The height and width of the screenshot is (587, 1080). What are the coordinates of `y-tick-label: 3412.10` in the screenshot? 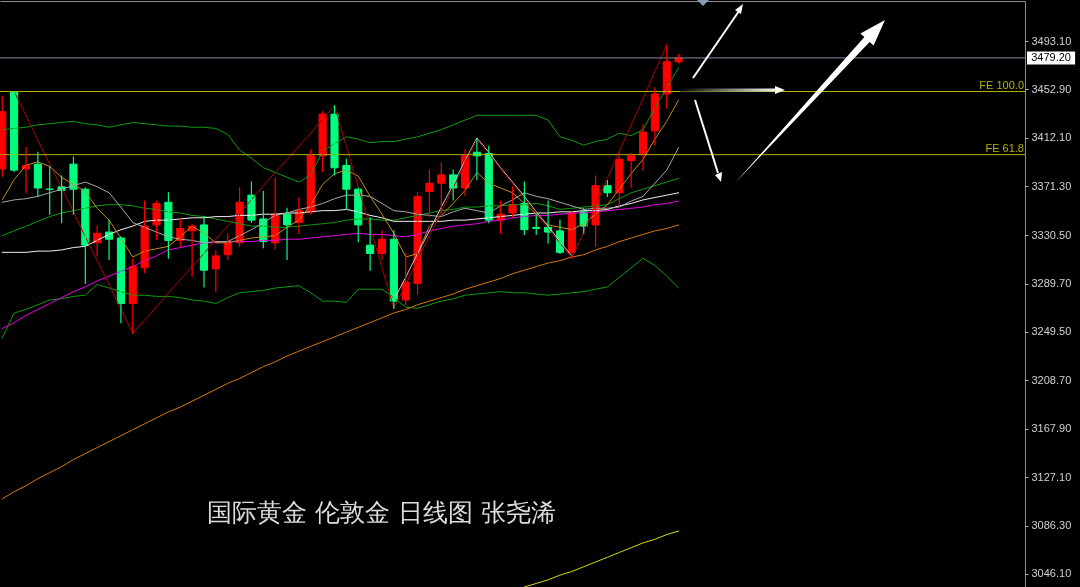 It's located at (1051, 137).